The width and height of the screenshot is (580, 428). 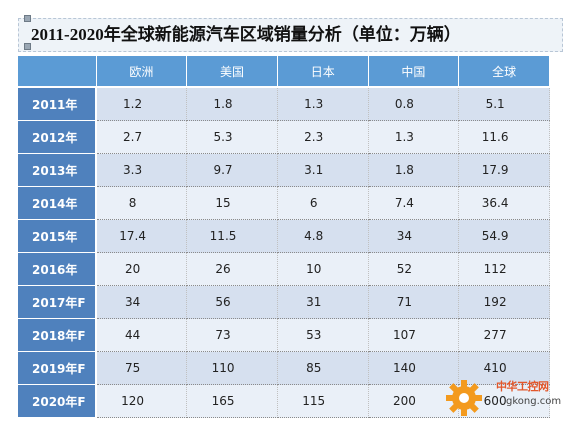 I want to click on table-cell: 11.5, so click(x=232, y=236).